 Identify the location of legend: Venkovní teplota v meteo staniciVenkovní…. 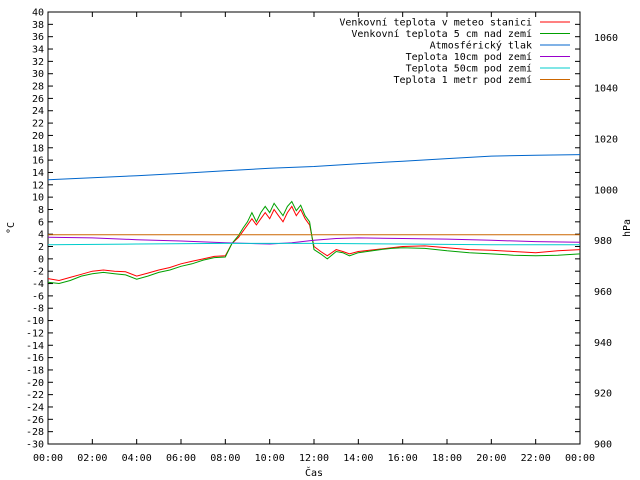
(454, 51).